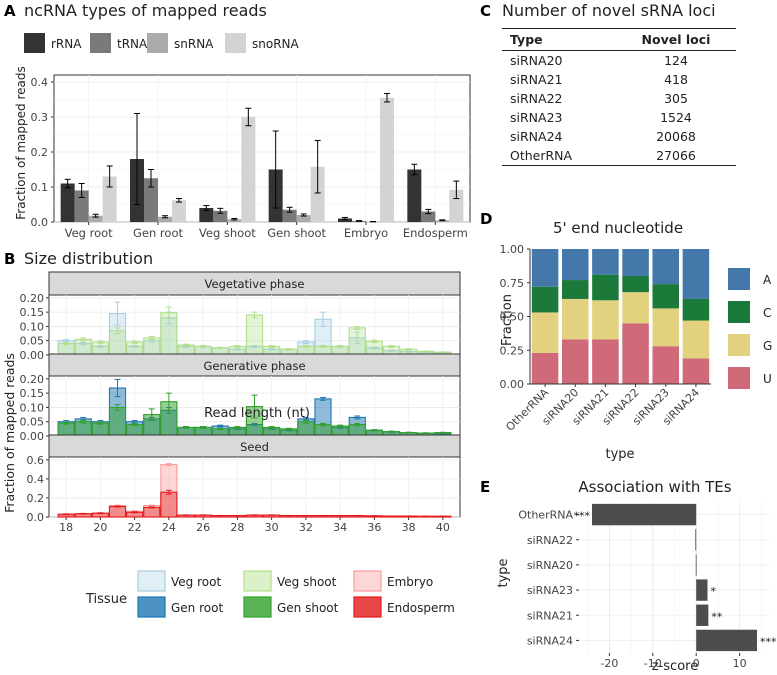 The height and width of the screenshot is (675, 777). Describe the element at coordinates (739, 345) in the screenshot. I see `legend-swatch-g` at that location.